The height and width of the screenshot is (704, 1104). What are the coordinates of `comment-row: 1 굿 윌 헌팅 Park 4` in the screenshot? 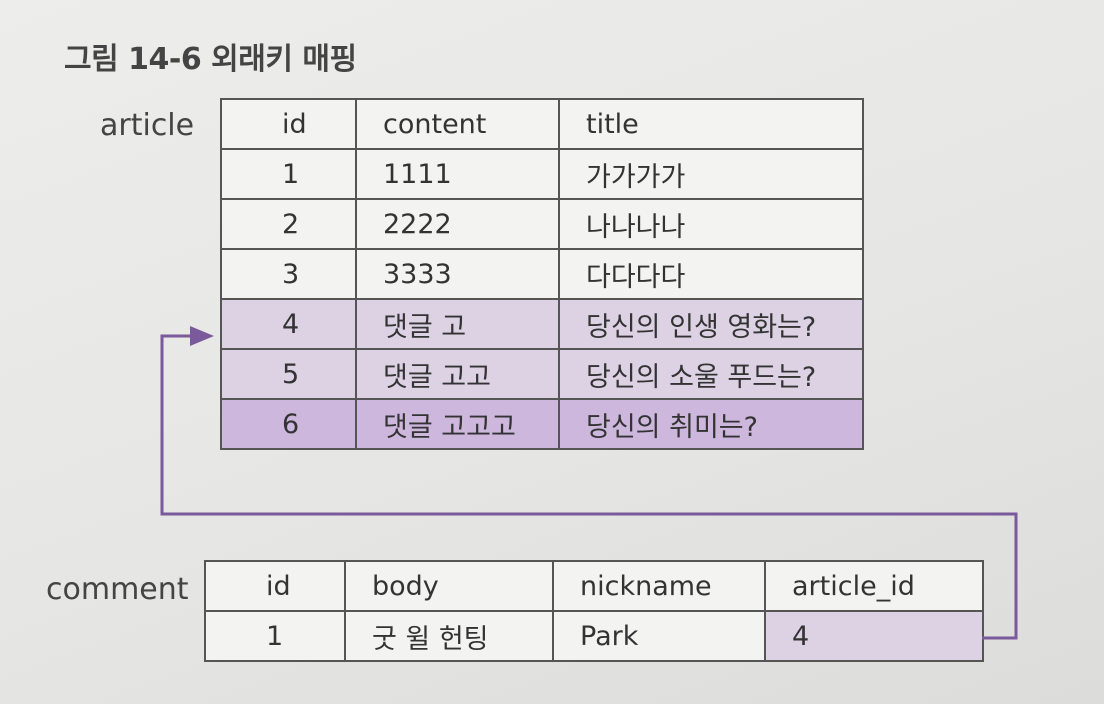 It's located at (594, 636).